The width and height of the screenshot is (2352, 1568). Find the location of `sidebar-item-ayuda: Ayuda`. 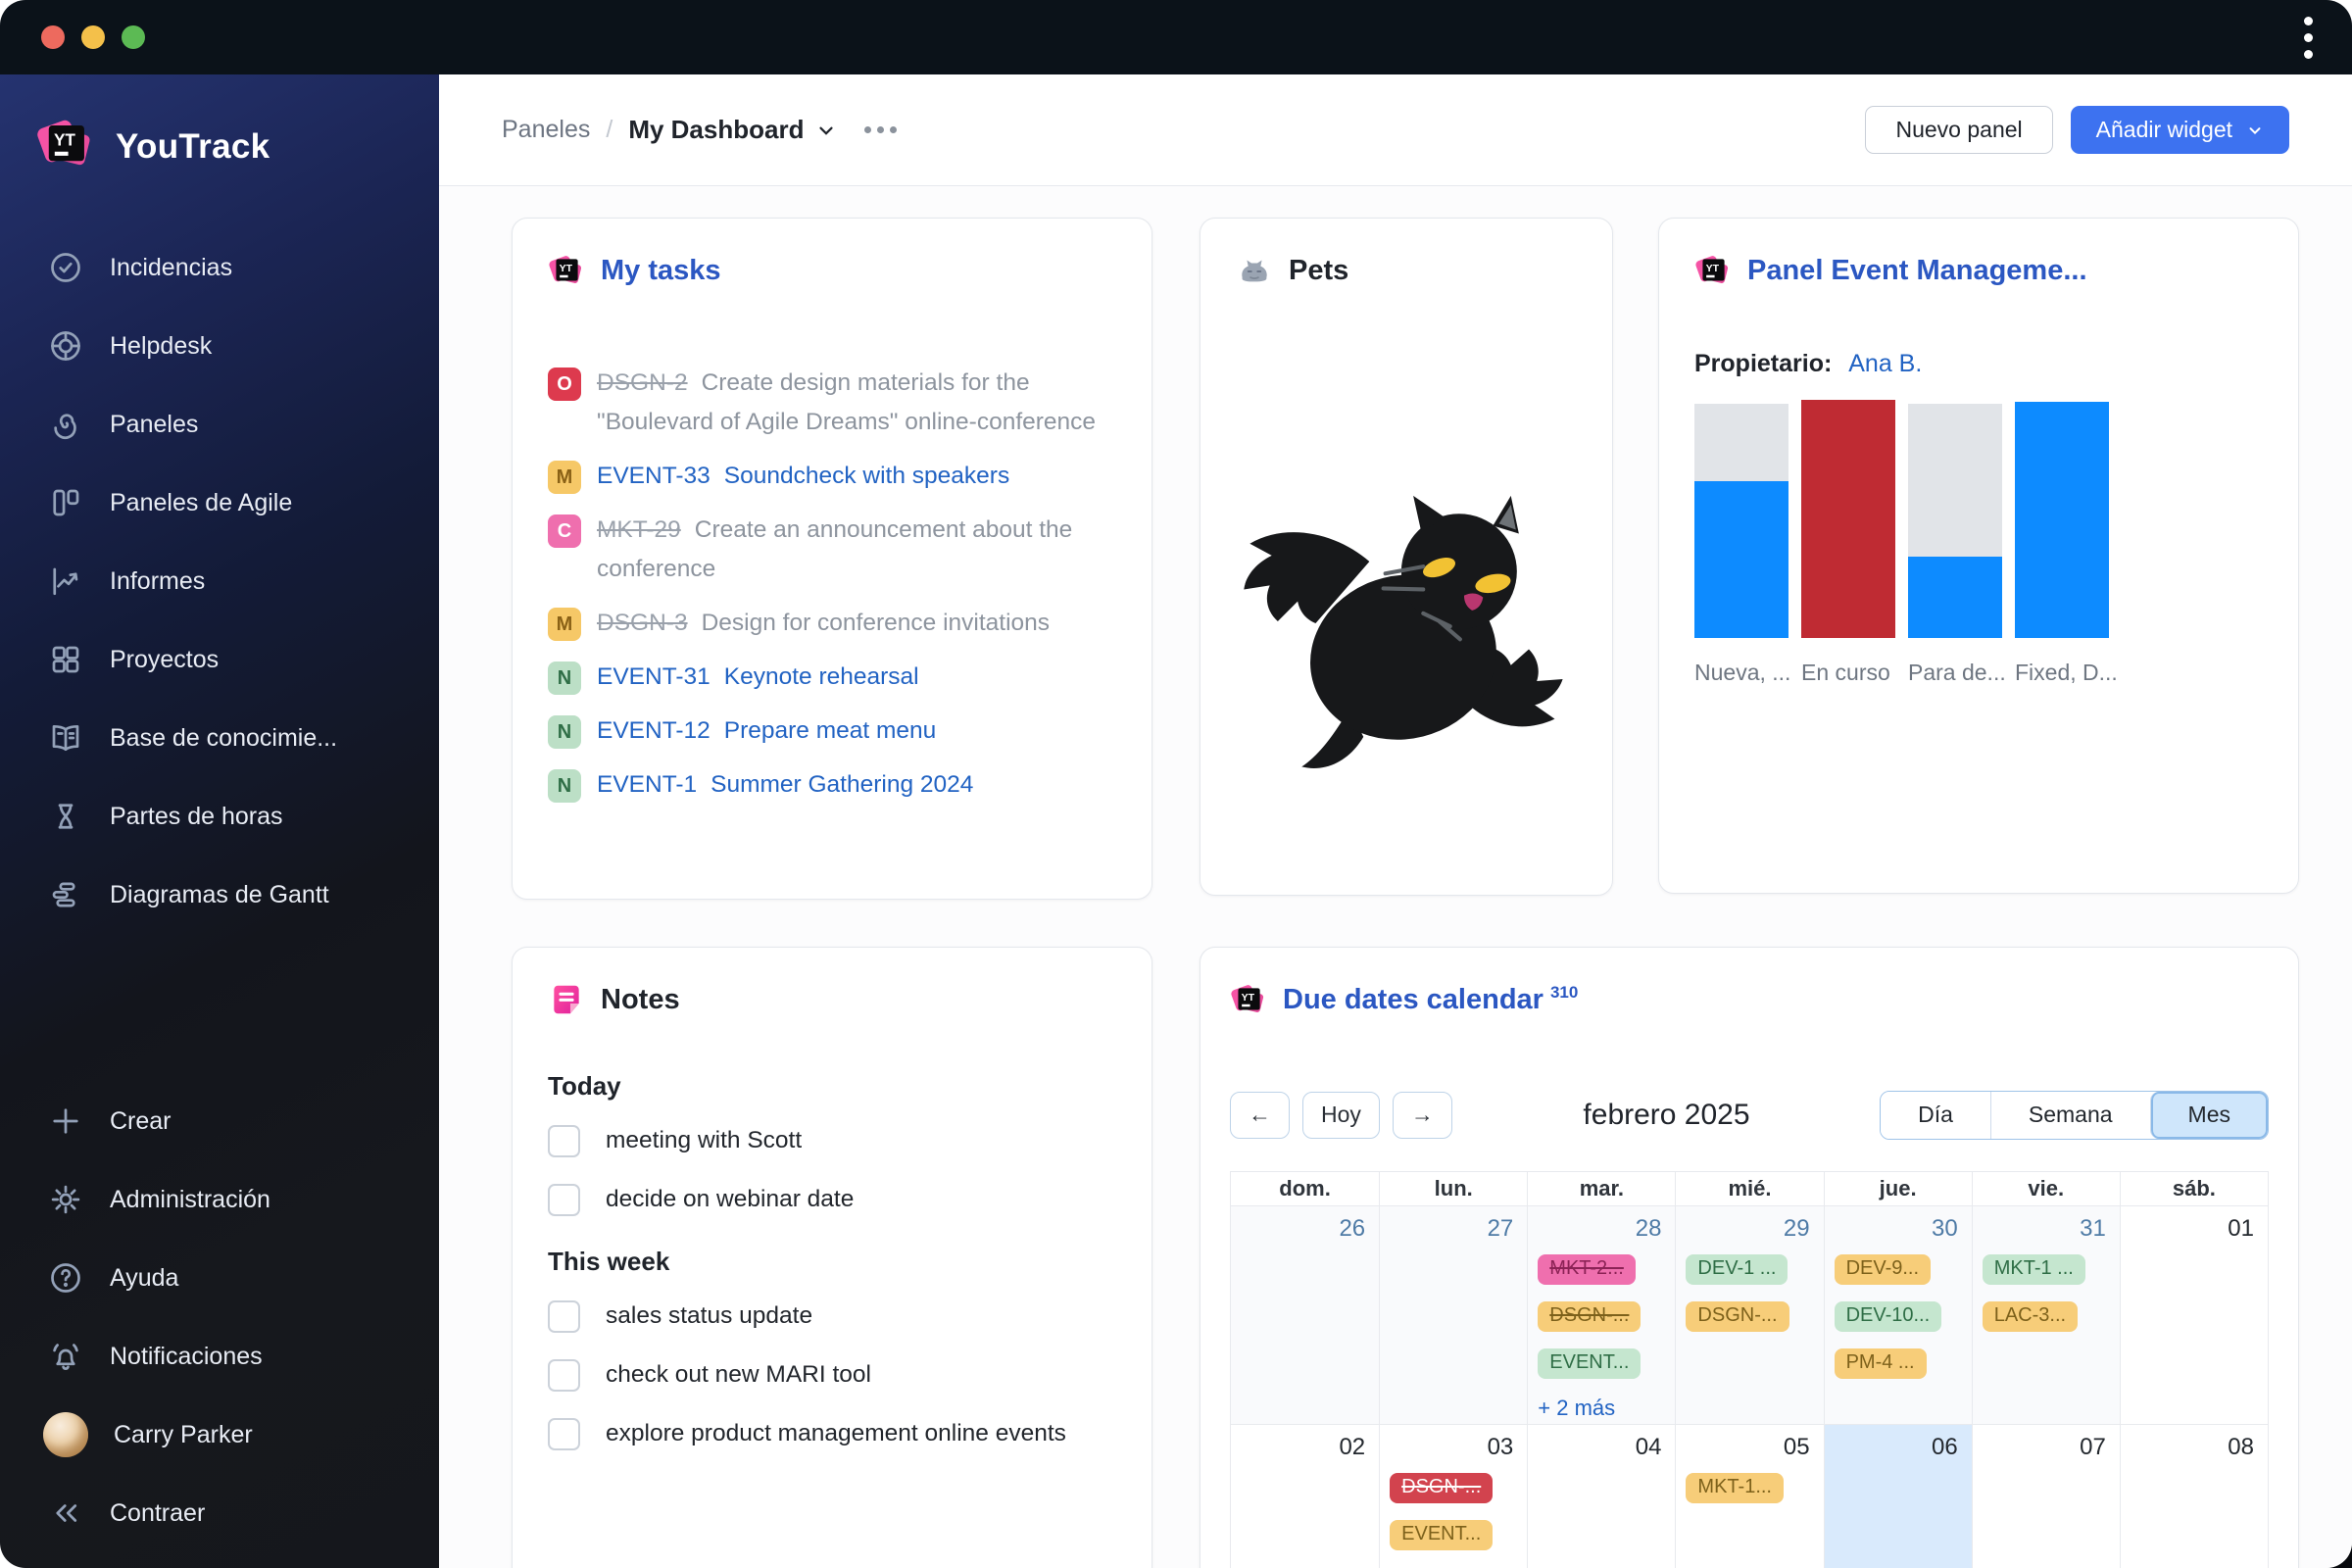

sidebar-item-ayuda: Ayuda is located at coordinates (219, 1278).